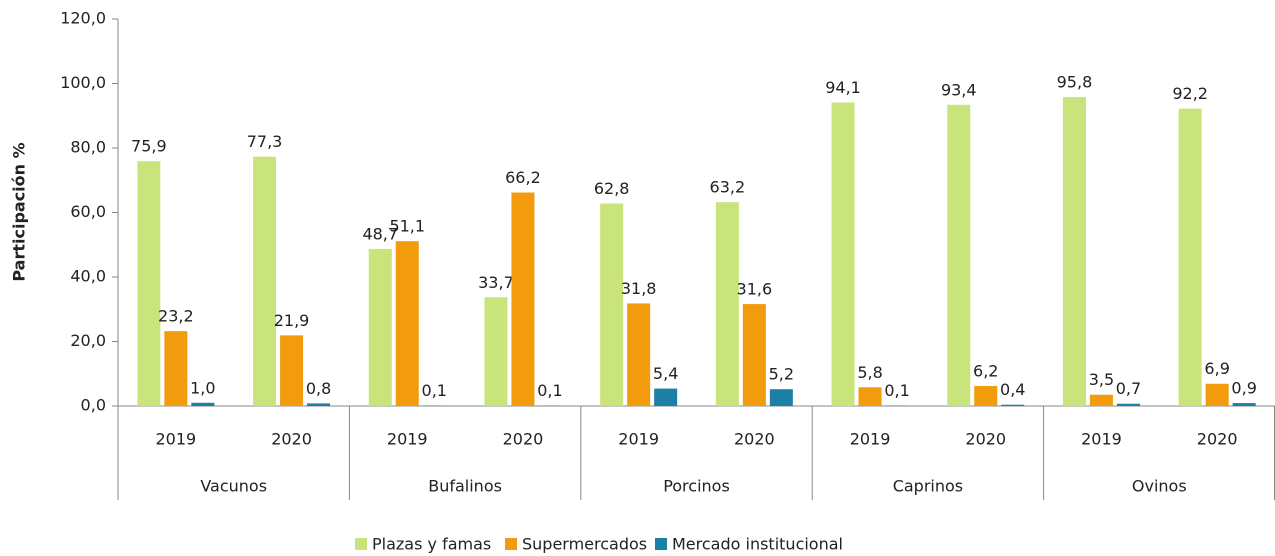  I want to click on y-tick-label: 40,0, so click(88, 276).